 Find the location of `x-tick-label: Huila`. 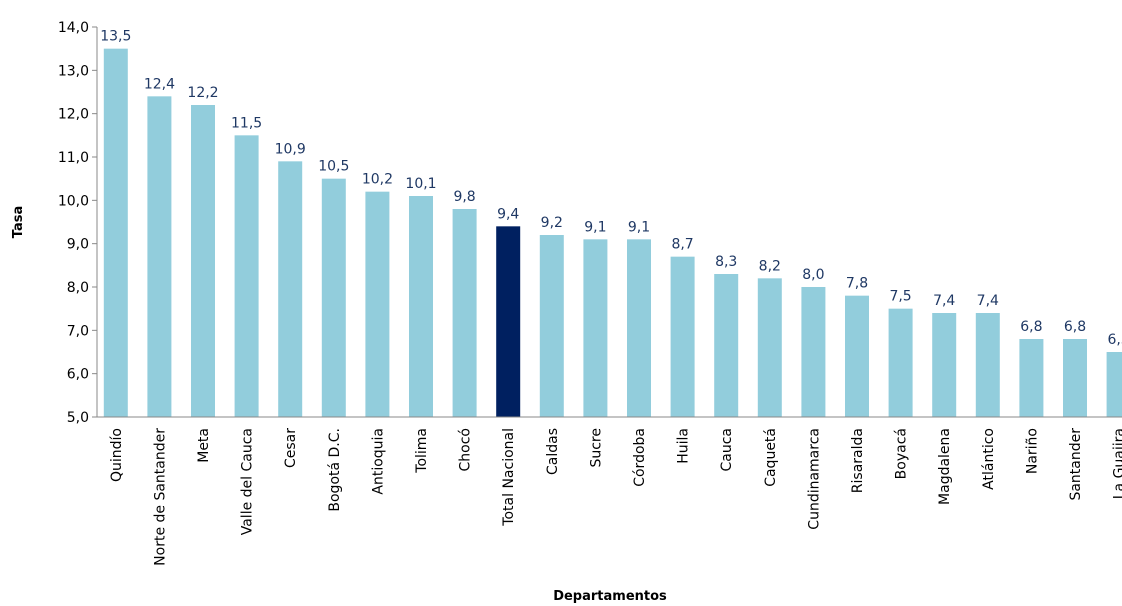

x-tick-label: Huila is located at coordinates (684, 446).